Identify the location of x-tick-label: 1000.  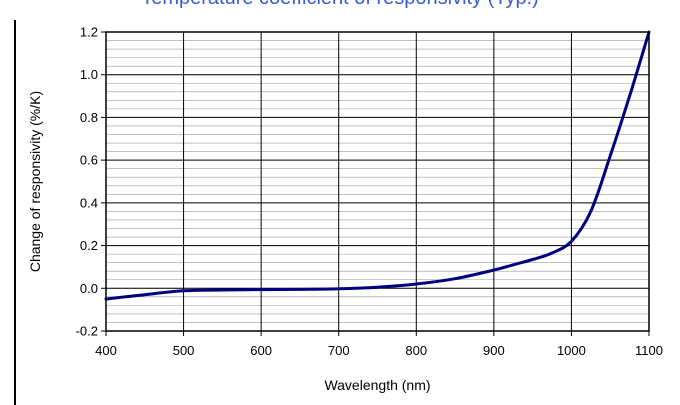
(571, 350).